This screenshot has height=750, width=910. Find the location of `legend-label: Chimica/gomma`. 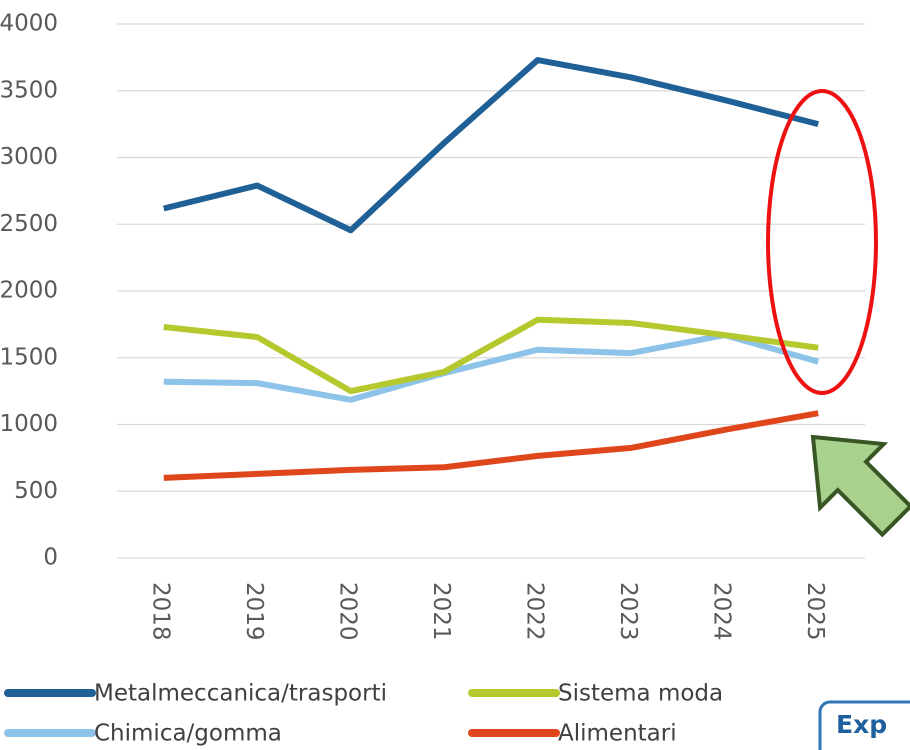

legend-label: Chimica/gomma is located at coordinates (188, 734).